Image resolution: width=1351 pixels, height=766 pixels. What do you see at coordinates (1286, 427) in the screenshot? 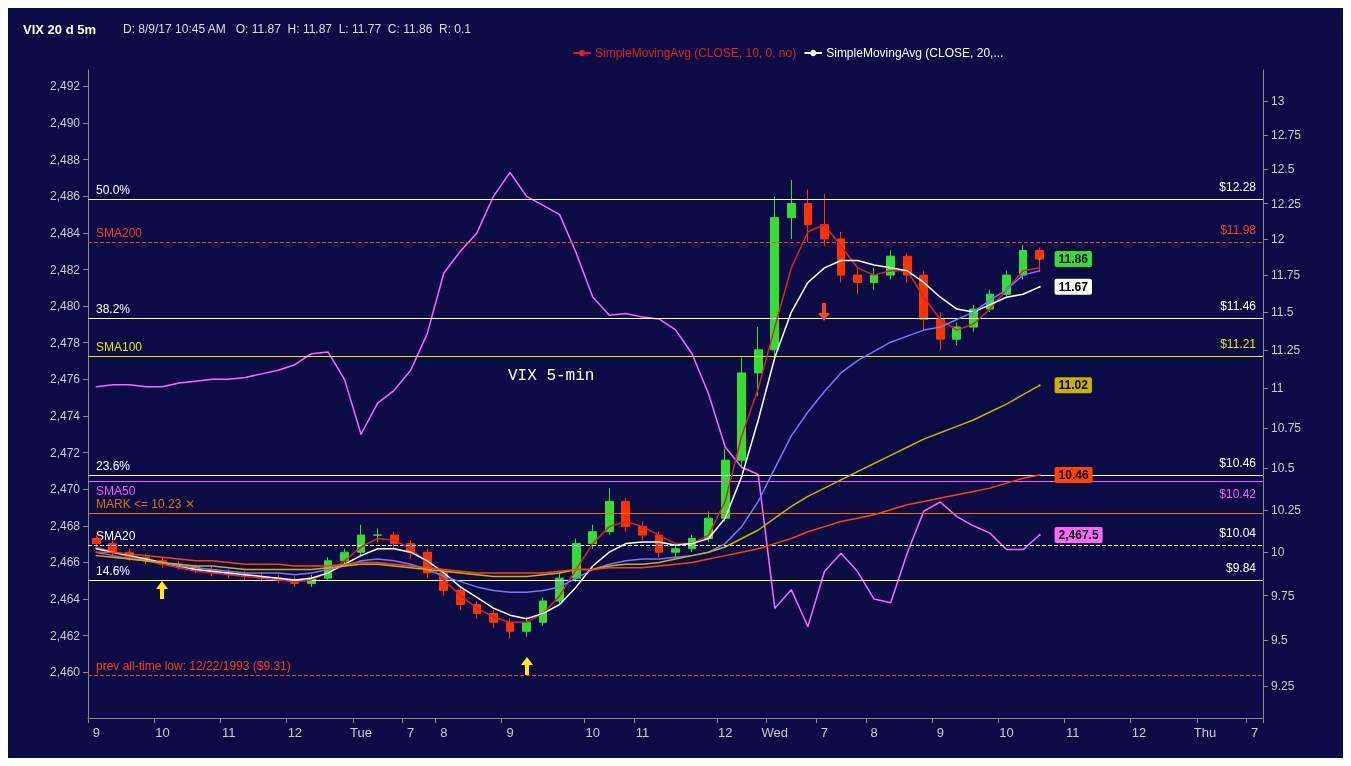
I see `y2-tick-label: 10.75` at bounding box center [1286, 427].